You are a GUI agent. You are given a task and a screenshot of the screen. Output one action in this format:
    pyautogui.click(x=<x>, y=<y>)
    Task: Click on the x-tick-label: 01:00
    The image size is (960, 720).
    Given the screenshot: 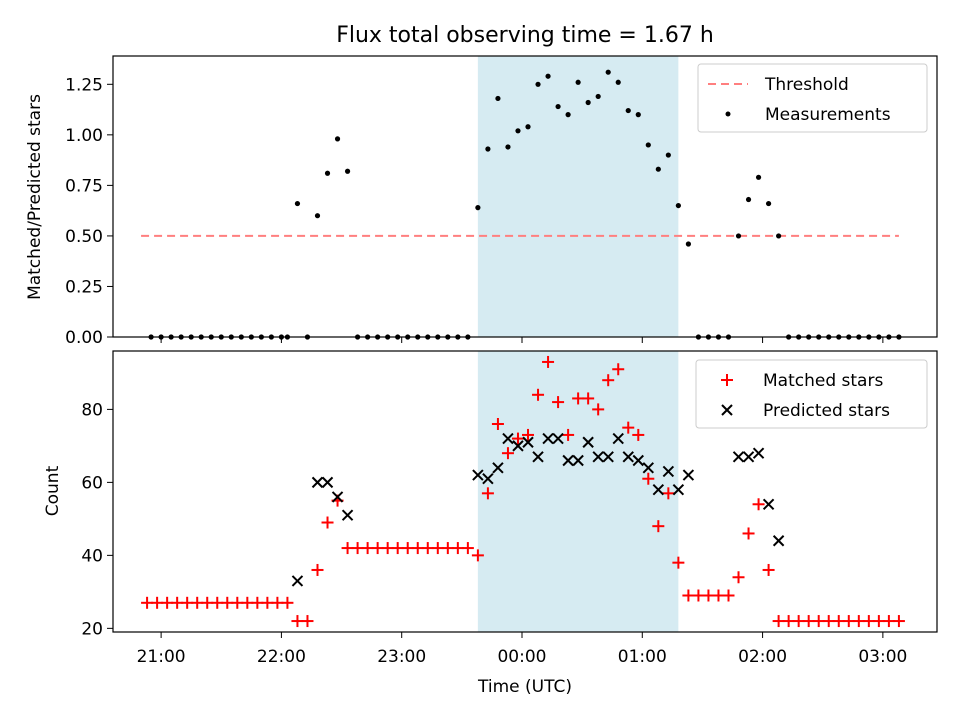 What is the action you would take?
    pyautogui.click(x=642, y=657)
    